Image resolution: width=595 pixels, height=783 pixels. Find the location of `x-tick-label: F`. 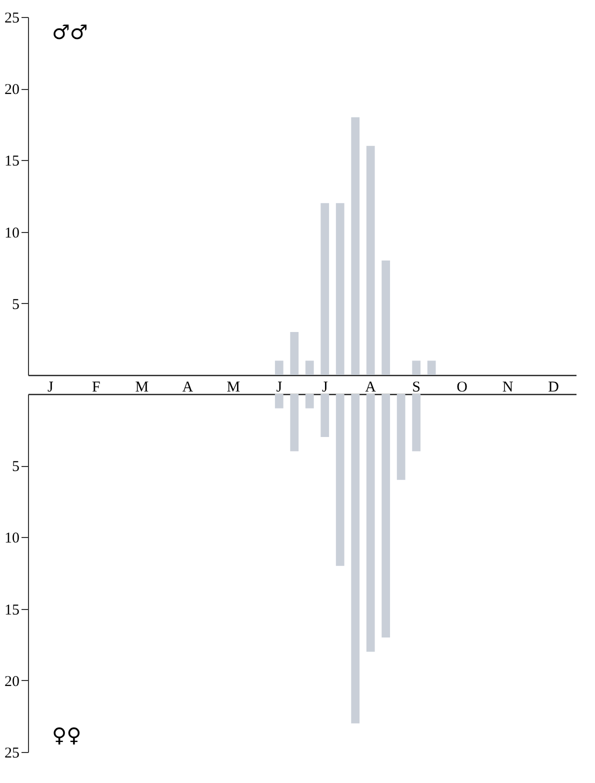

x-tick-label: F is located at coordinates (96, 388).